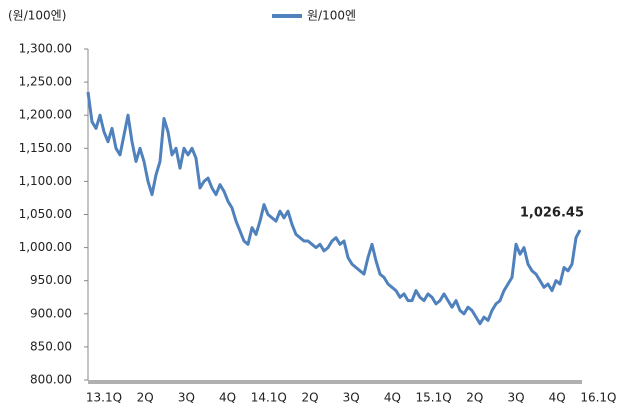 This screenshot has width=628, height=411. Describe the element at coordinates (45, 181) in the screenshot. I see `y-tick-label: 1,100.00` at that location.